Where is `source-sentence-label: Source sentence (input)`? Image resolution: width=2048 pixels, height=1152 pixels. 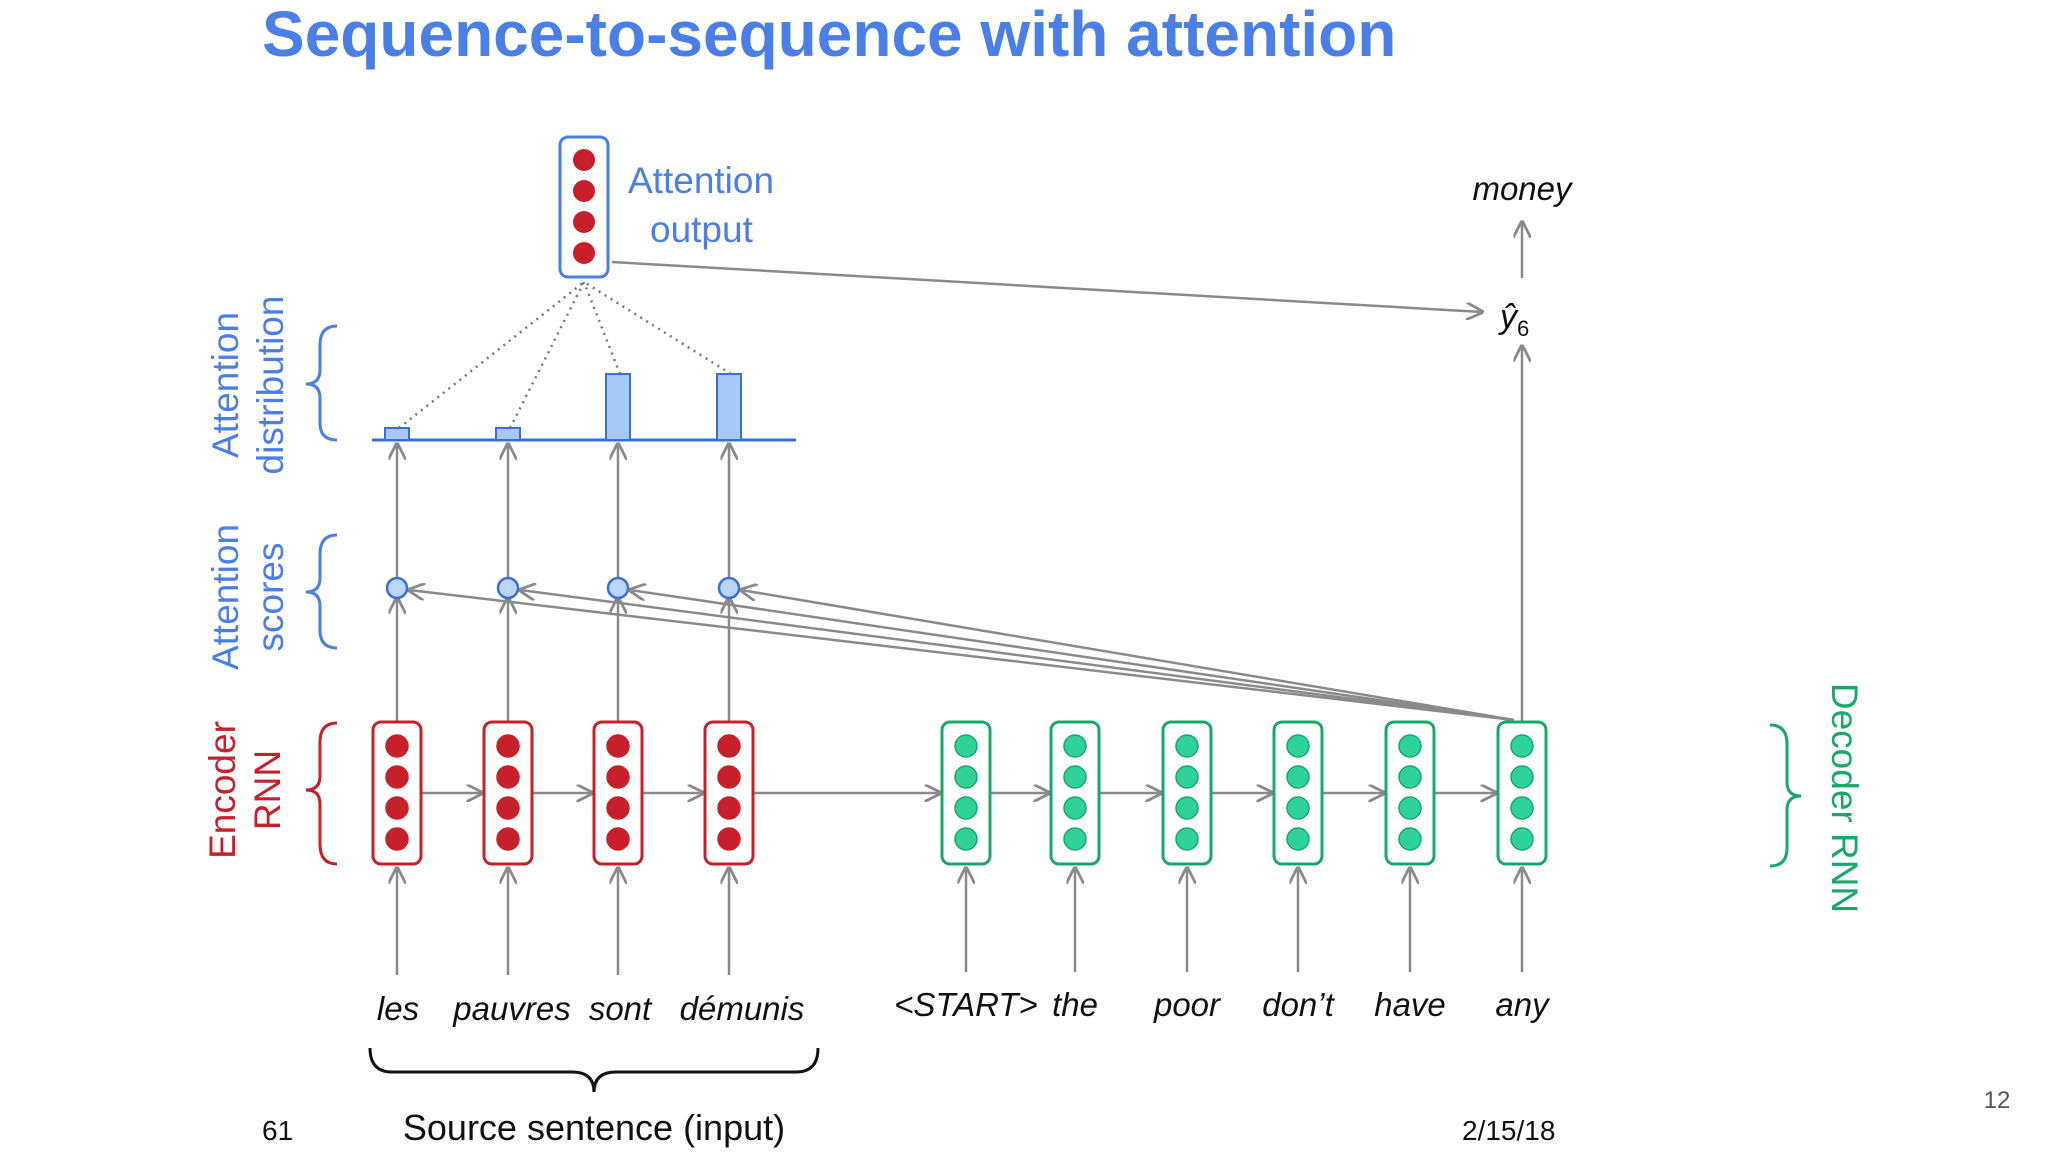 source-sentence-label: Source sentence (input) is located at coordinates (594, 1127).